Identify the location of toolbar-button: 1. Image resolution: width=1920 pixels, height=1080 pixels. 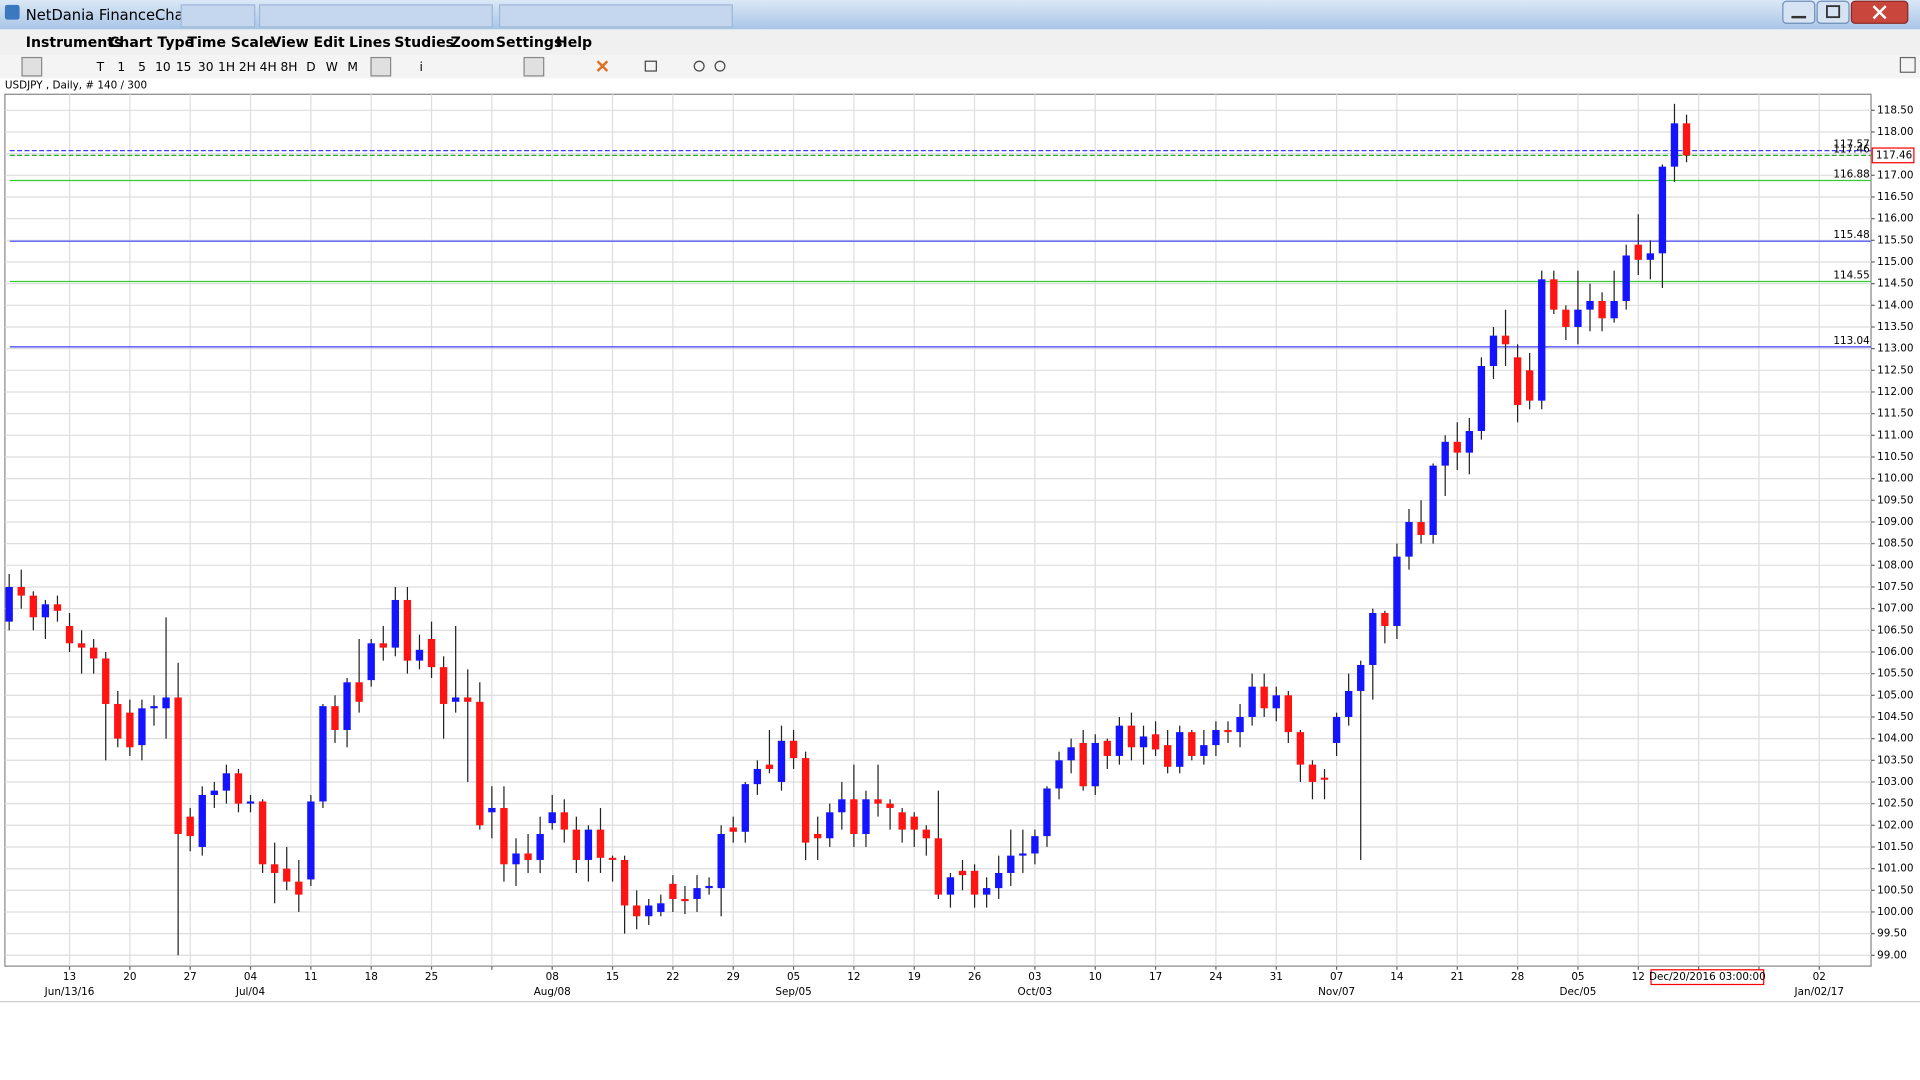
(121, 67).